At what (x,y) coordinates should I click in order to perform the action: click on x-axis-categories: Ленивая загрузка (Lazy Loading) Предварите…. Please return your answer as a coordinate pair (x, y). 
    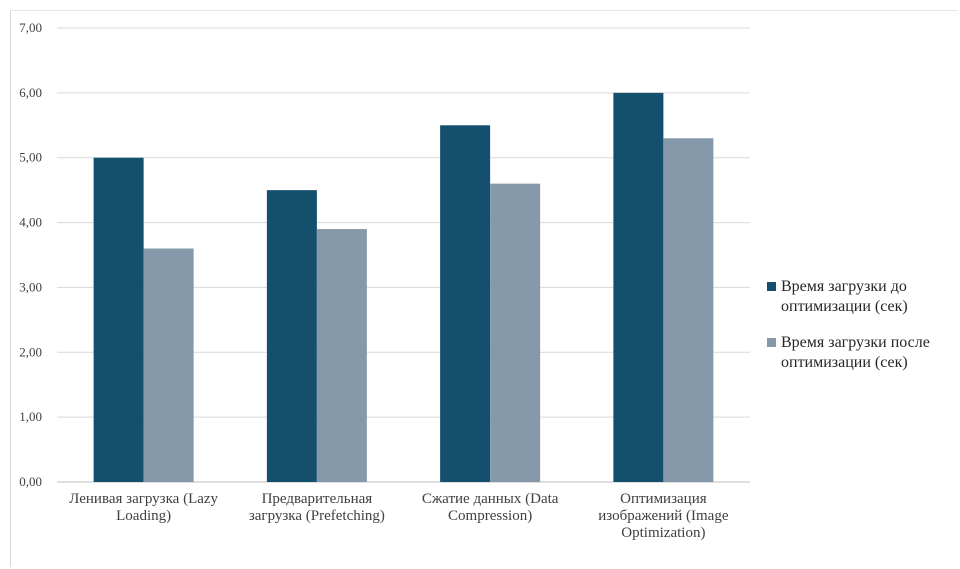
    Looking at the image, I should click on (399, 516).